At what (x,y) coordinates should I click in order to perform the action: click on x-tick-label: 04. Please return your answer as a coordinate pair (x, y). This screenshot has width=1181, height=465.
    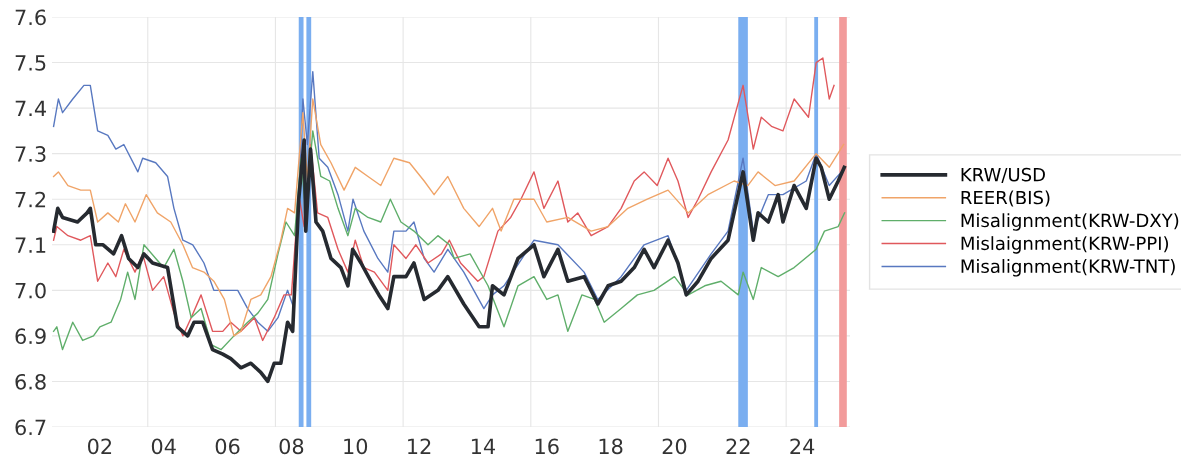
    Looking at the image, I should click on (163, 446).